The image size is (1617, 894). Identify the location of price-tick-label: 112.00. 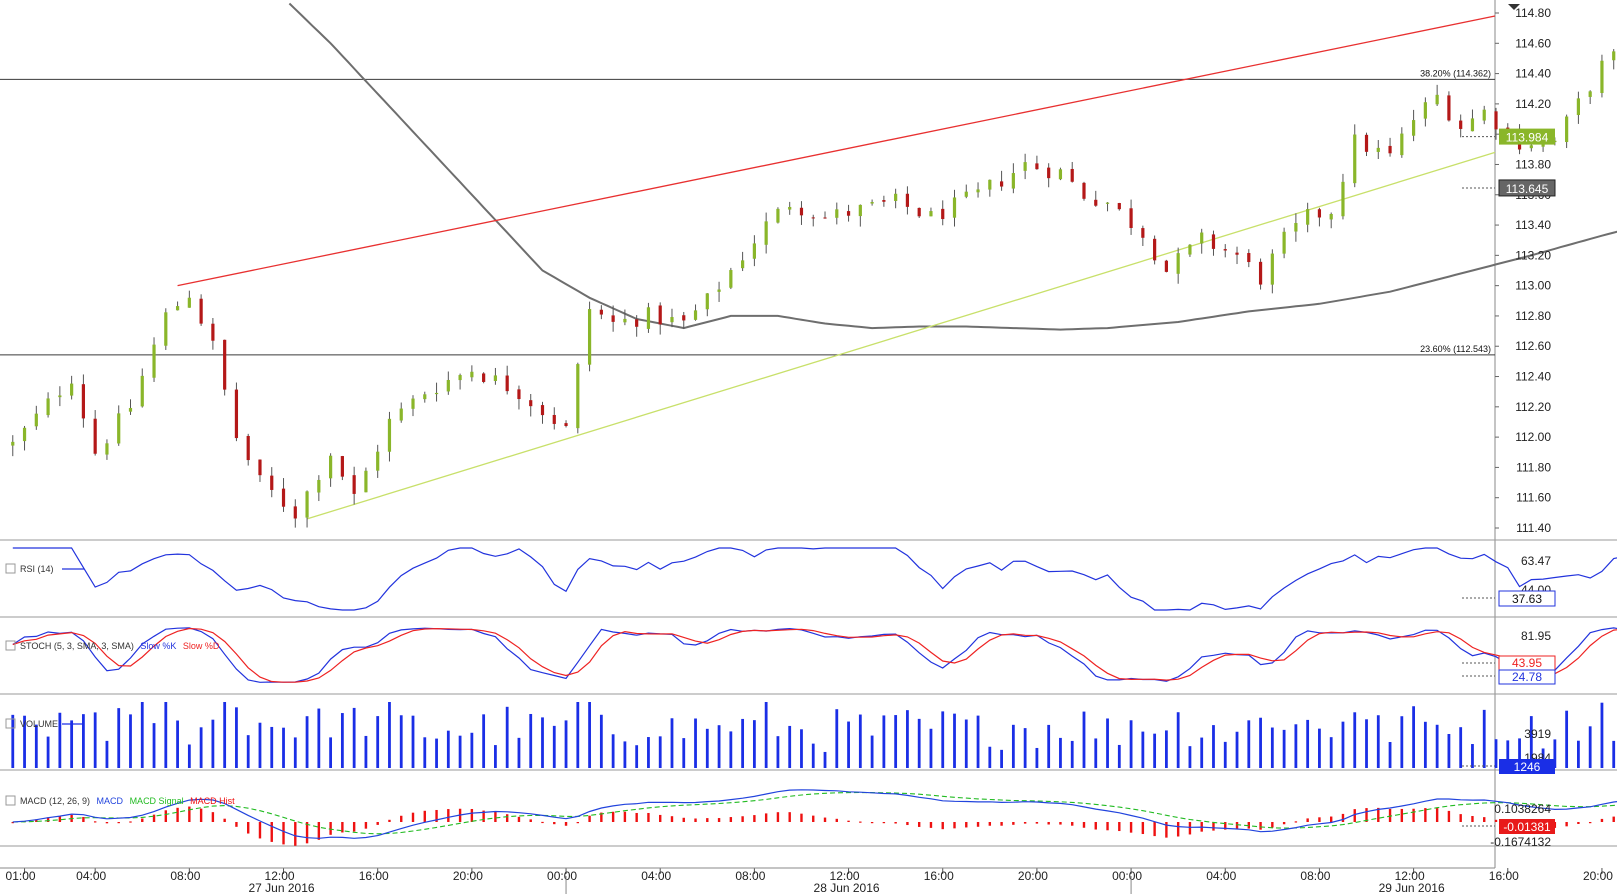
(1533, 437).